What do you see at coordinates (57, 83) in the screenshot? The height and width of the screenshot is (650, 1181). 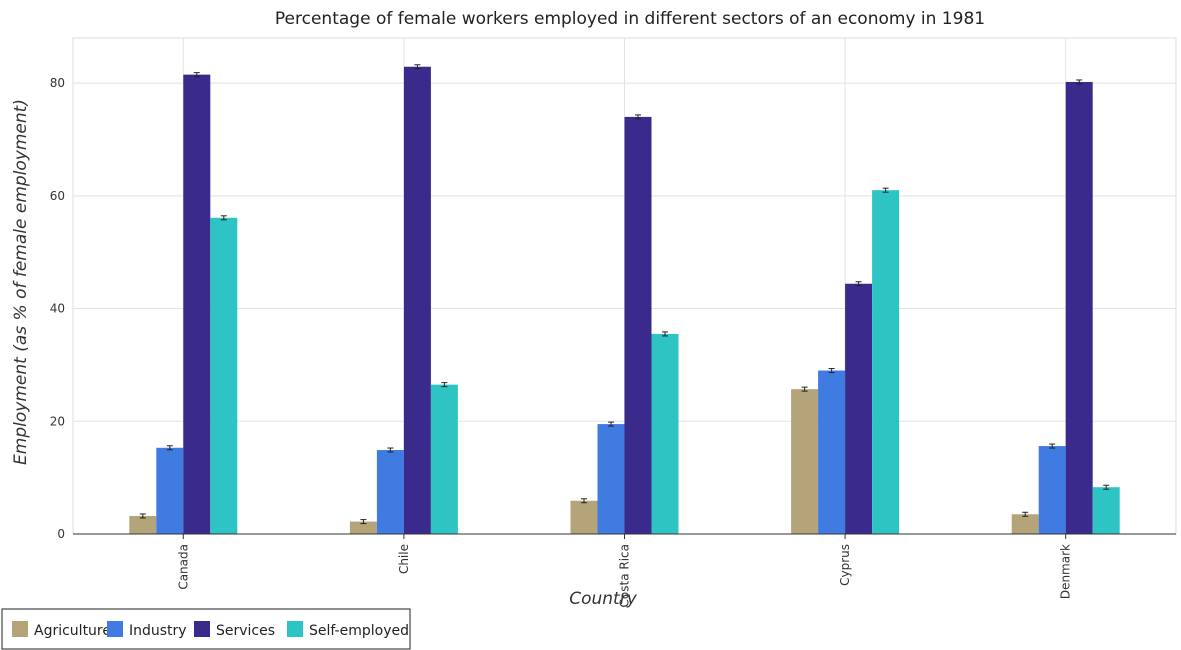 I see `y-tick-label: 80` at bounding box center [57, 83].